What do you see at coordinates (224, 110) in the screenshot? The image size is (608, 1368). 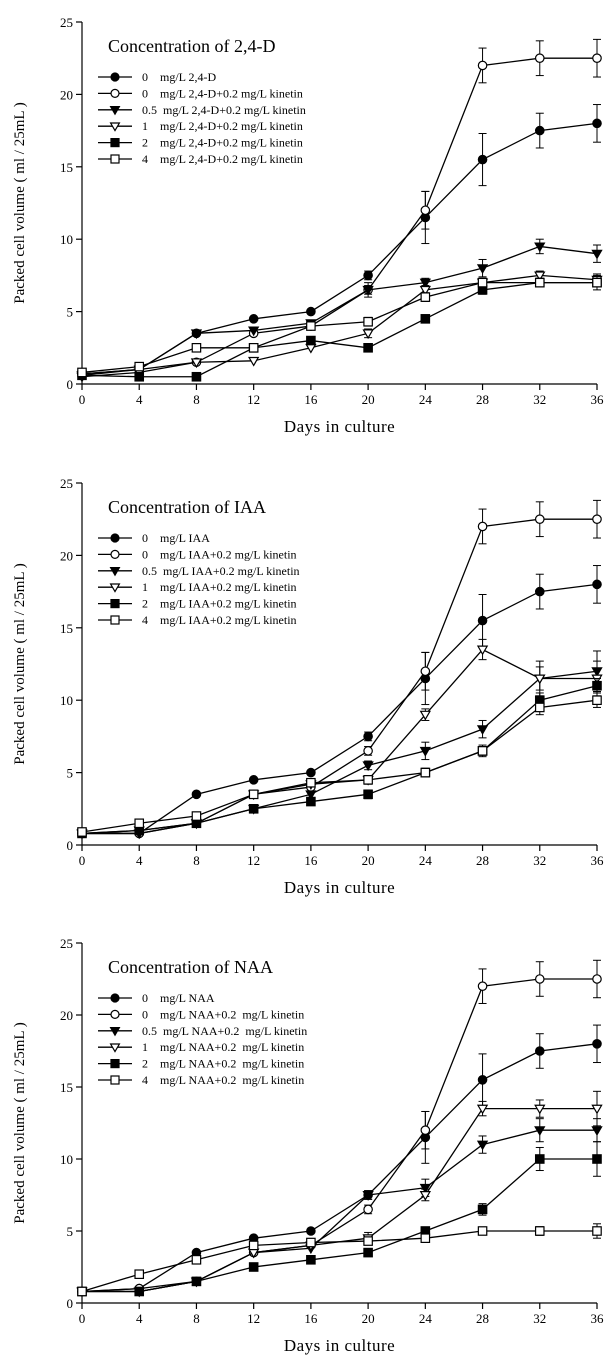 I see `legend-label: 0.5 mg/L 2,4-D+0.2 mg/L kinetin` at bounding box center [224, 110].